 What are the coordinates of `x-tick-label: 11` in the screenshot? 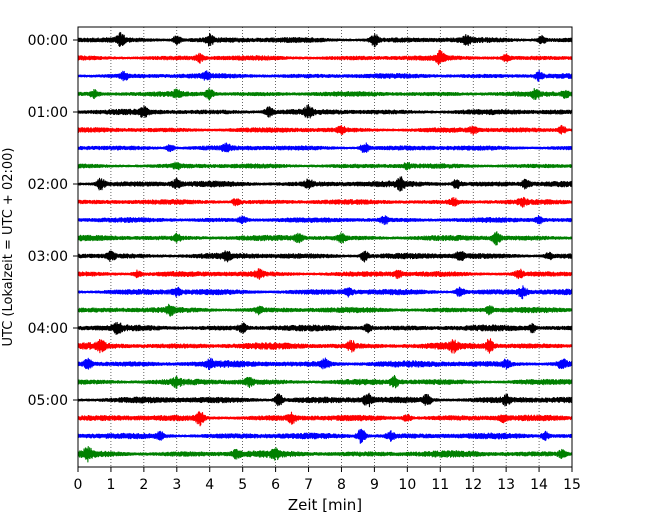 It's located at (440, 485).